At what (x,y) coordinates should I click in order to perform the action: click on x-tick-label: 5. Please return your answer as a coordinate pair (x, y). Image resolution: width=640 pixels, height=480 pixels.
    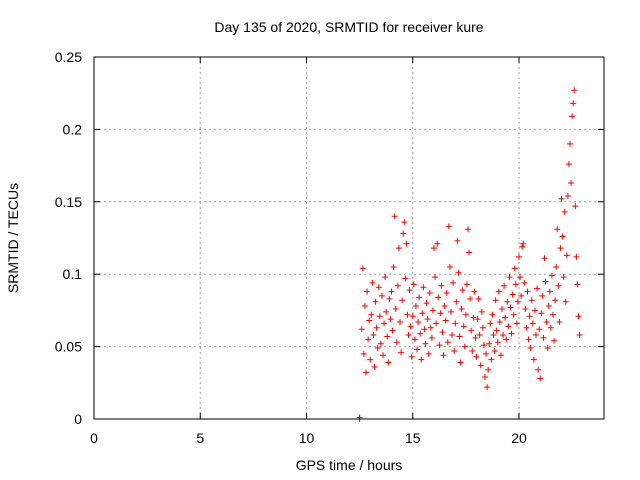
    Looking at the image, I should click on (200, 438).